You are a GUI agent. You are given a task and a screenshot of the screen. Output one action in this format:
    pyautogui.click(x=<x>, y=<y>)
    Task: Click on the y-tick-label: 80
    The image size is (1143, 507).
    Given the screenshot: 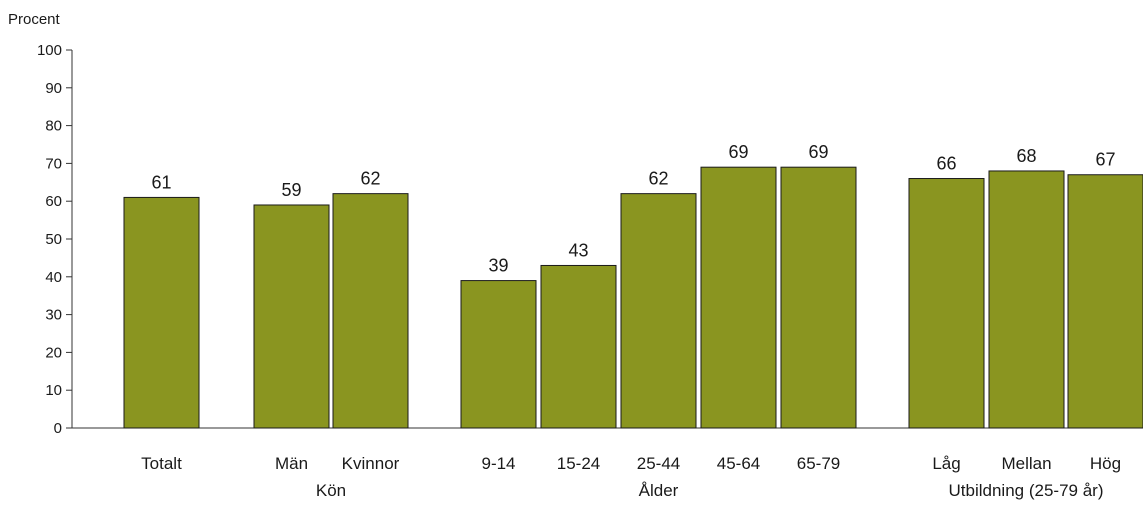 What is the action you would take?
    pyautogui.click(x=53, y=126)
    